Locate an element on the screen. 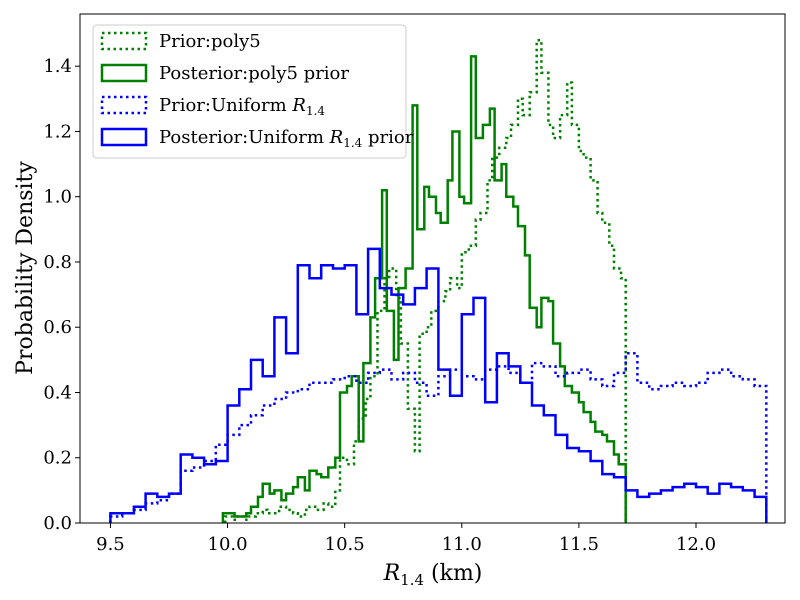 This screenshot has height=600, width=800. legend-box is located at coordinates (249, 91).